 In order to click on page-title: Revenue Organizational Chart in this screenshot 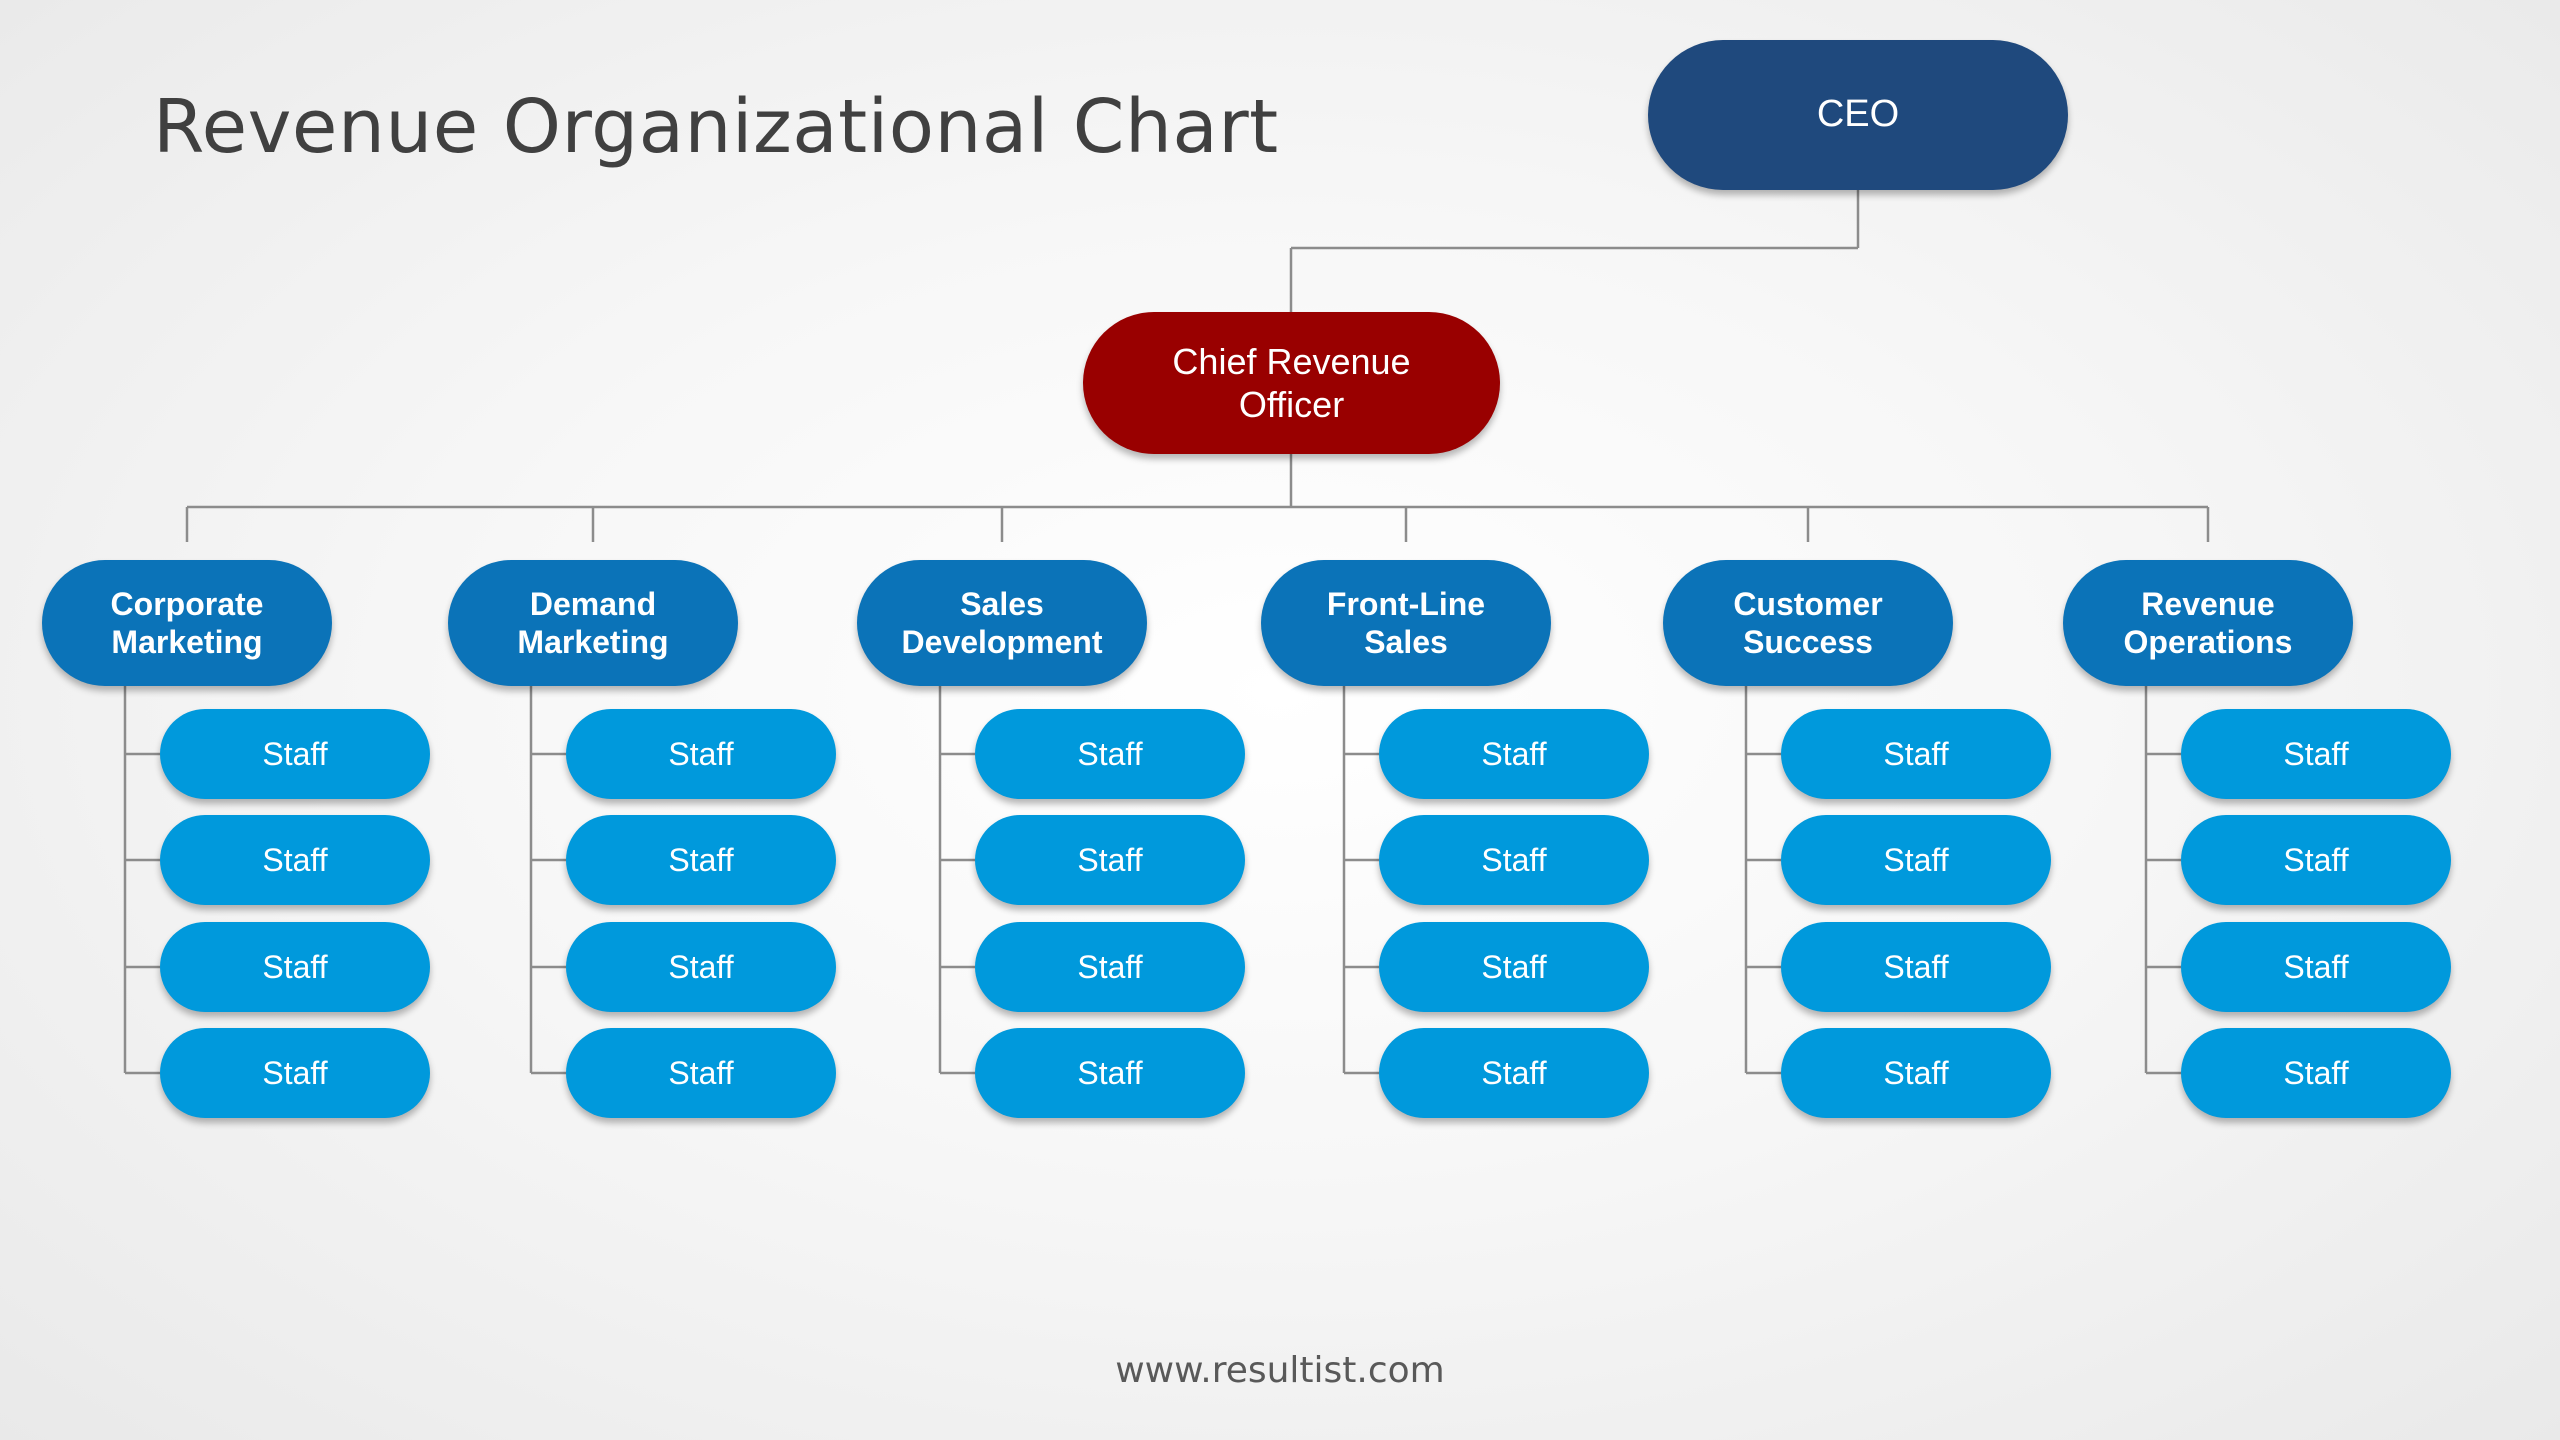, I will do `click(716, 127)`.